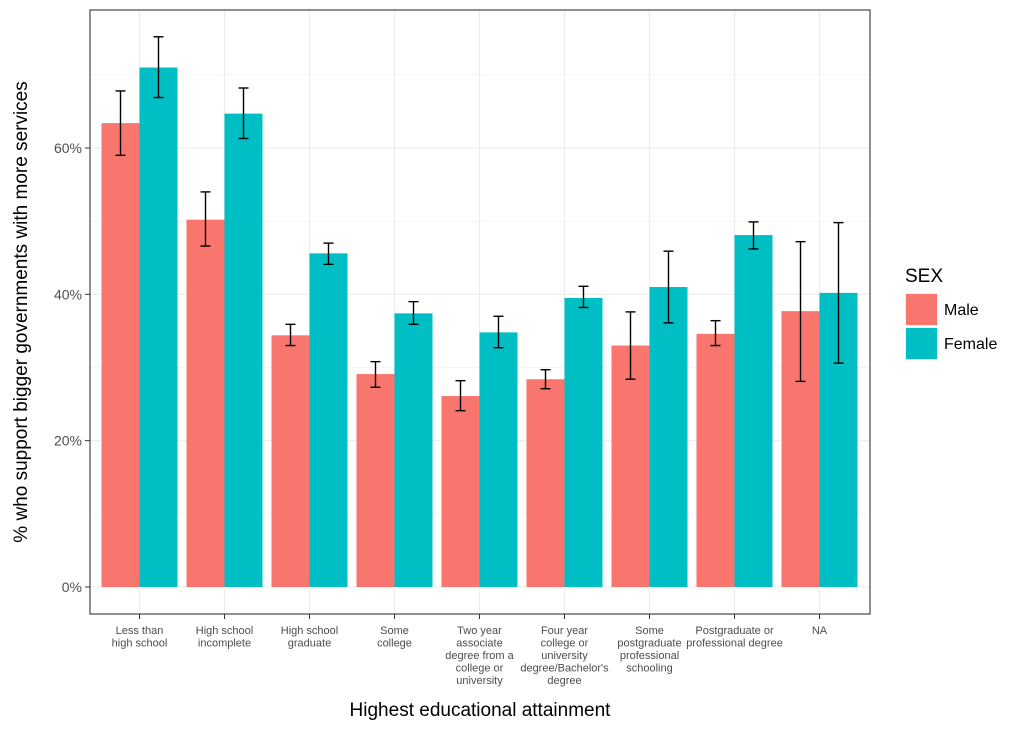 This screenshot has height=736, width=1024. What do you see at coordinates (970, 344) in the screenshot?
I see `legend-label-female: Female` at bounding box center [970, 344].